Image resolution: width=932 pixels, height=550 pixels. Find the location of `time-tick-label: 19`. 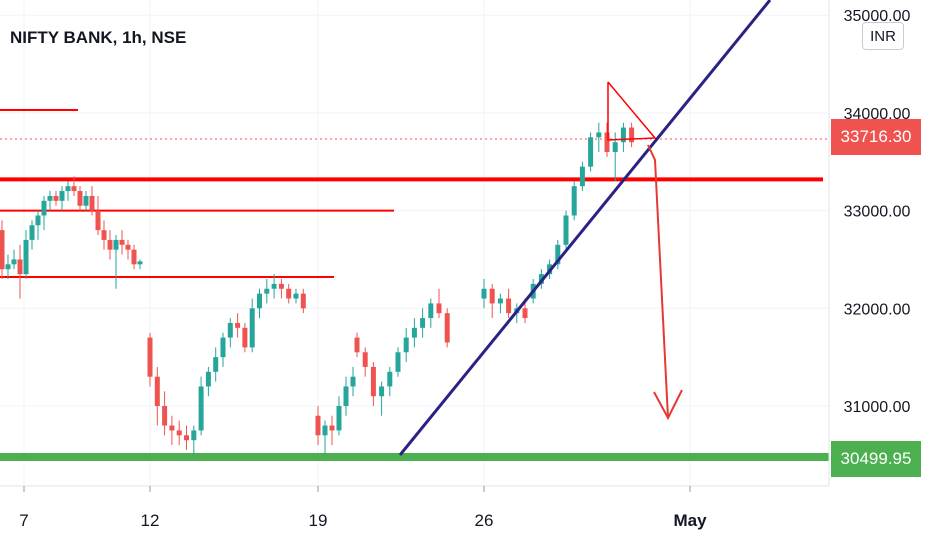

time-tick-label: 19 is located at coordinates (318, 520).